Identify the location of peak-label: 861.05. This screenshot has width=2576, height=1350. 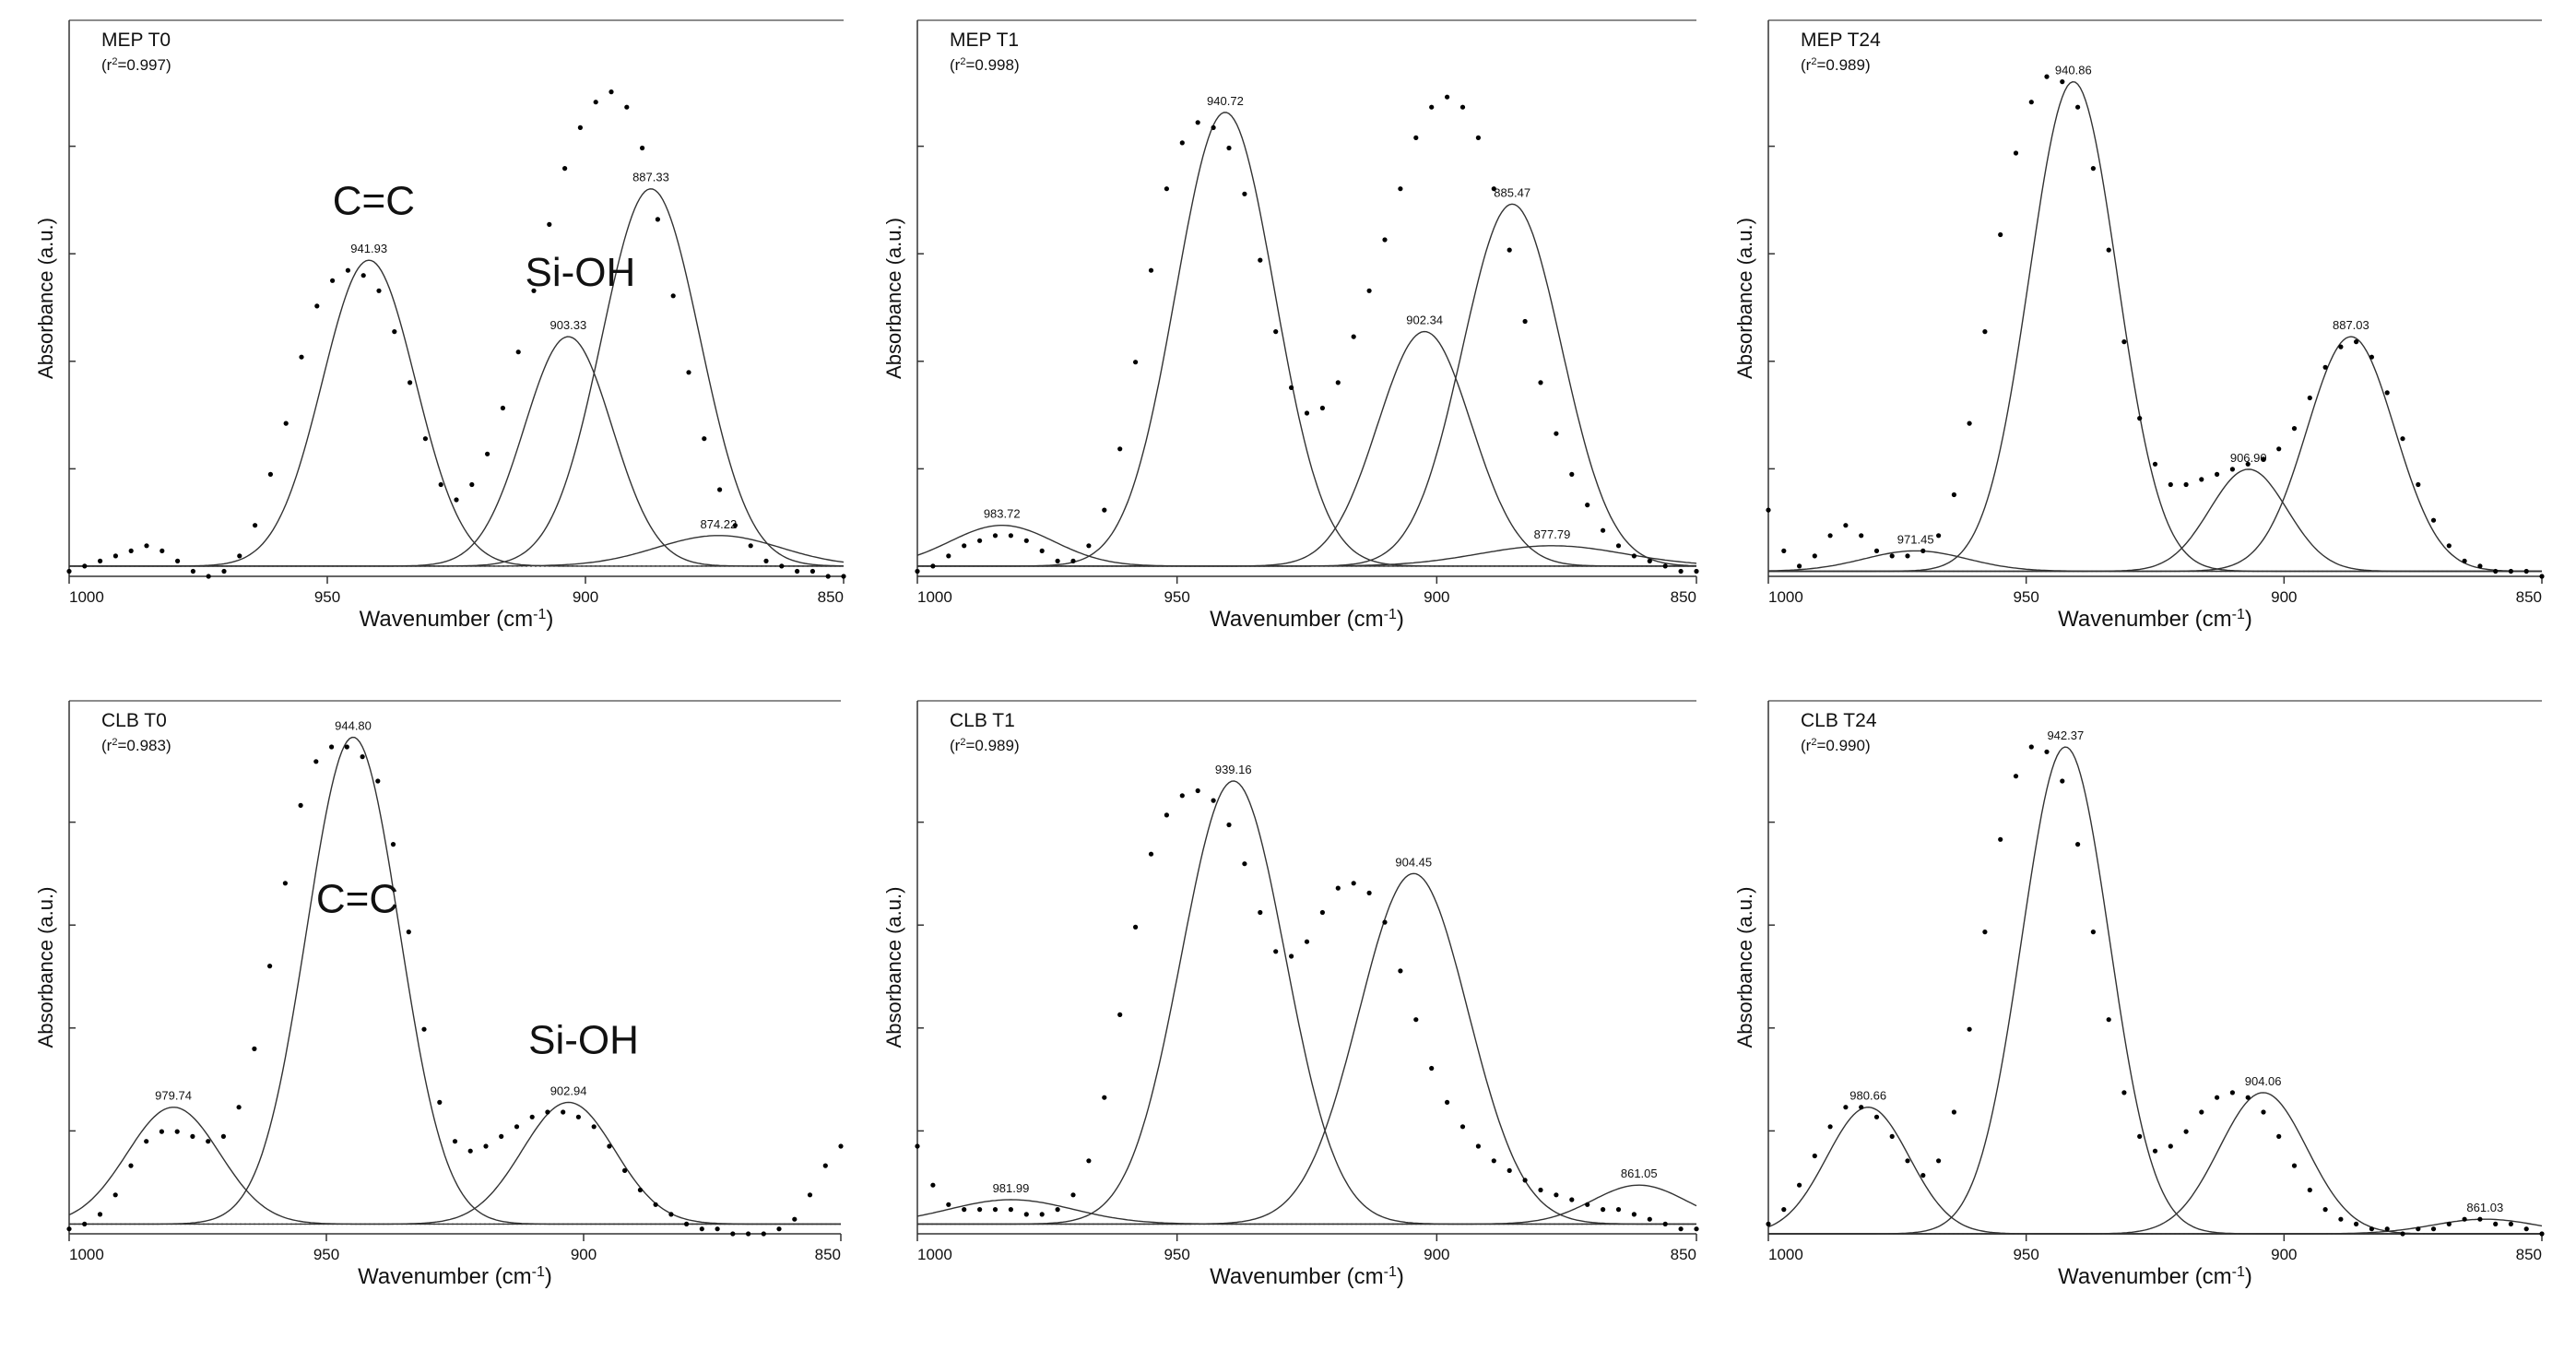
(1639, 1173).